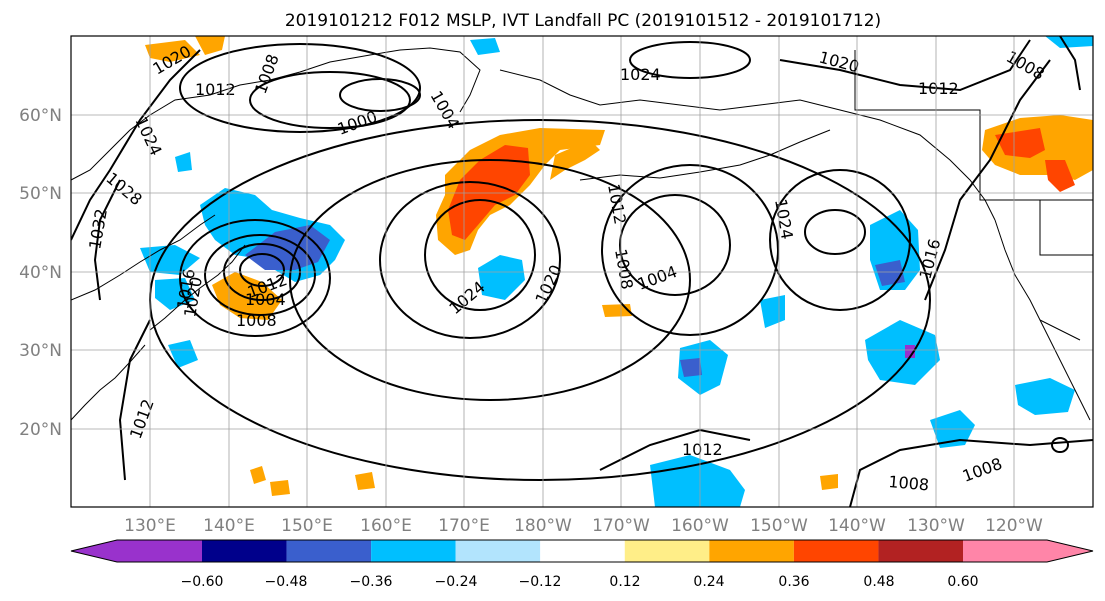 The width and height of the screenshot is (1105, 601). I want to click on lat-label: 50°N, so click(40, 194).